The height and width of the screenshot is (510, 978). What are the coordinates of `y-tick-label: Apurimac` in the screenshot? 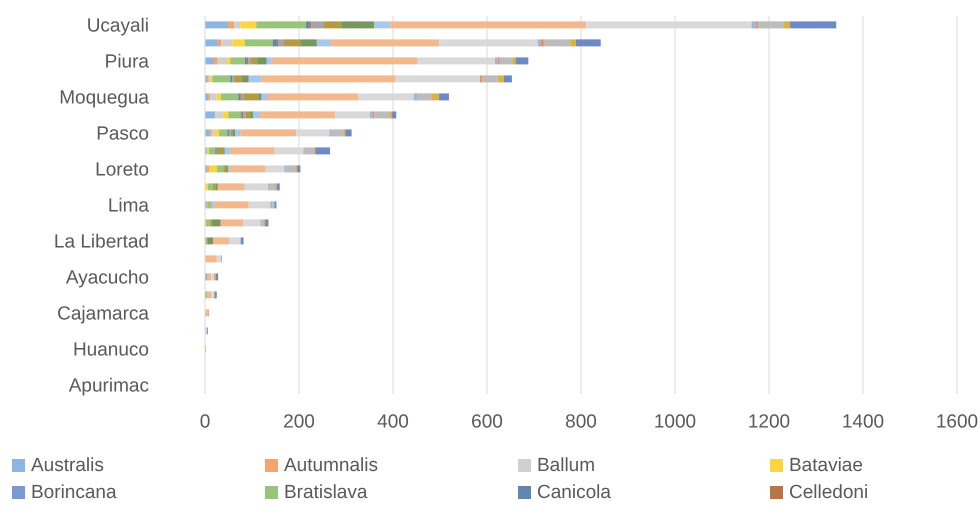 It's located at (108, 386).